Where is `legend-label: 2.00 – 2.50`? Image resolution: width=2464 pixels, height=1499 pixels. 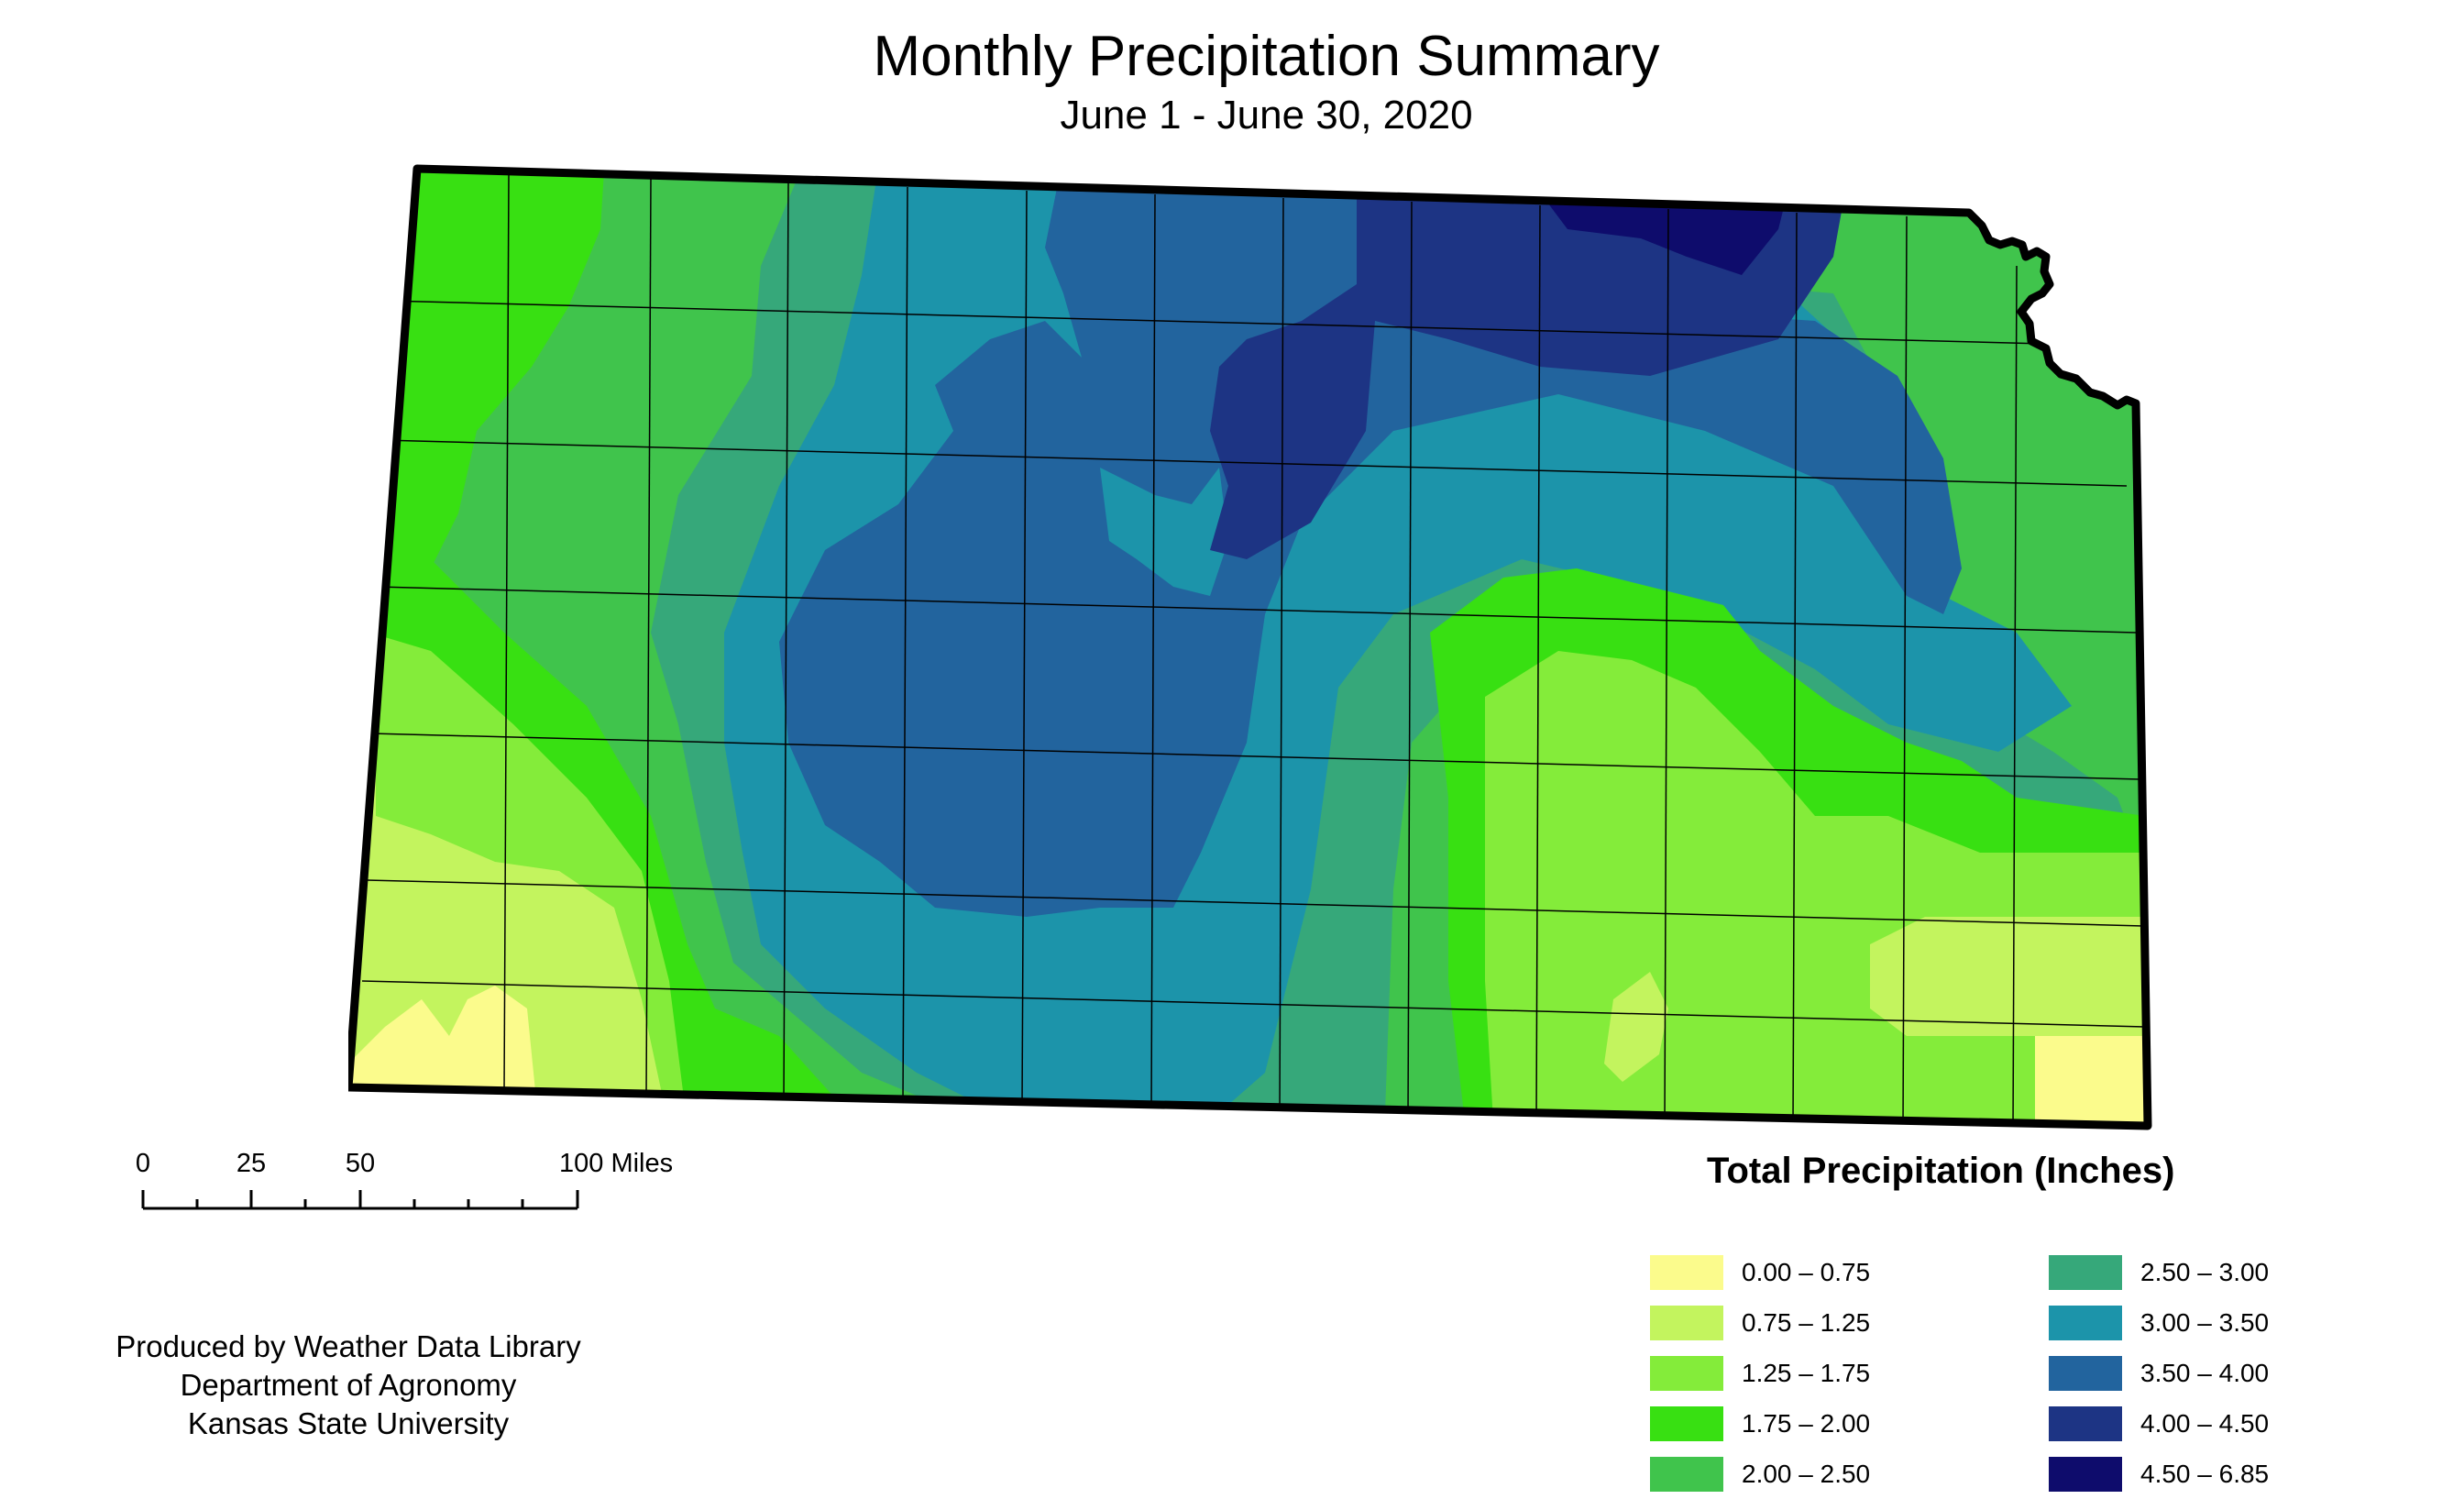 legend-label: 2.00 – 2.50 is located at coordinates (1806, 1473).